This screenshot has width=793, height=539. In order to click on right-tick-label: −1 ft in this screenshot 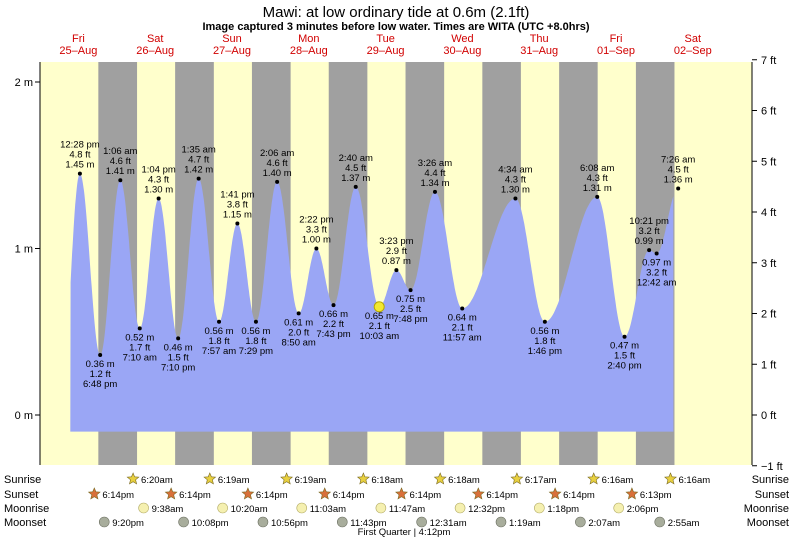, I will do `click(772, 467)`.